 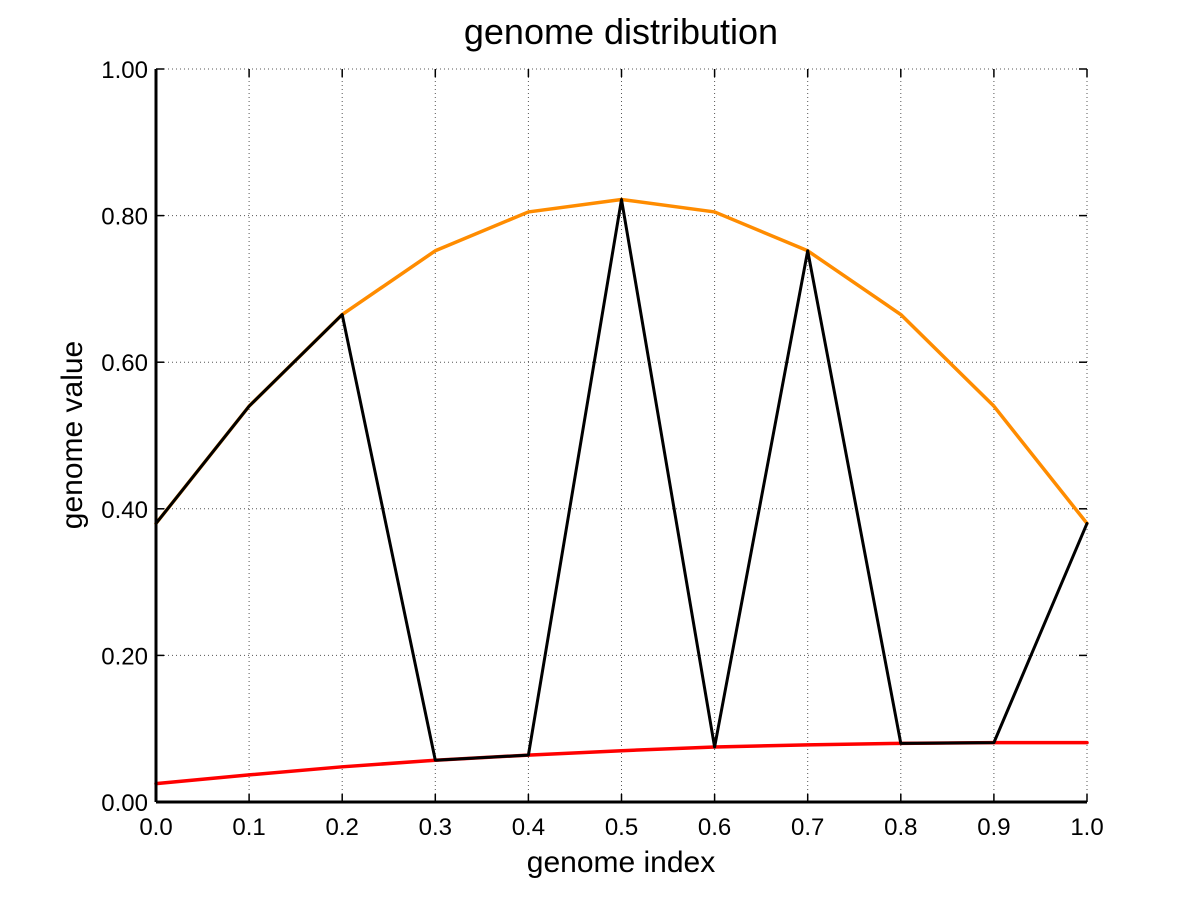 What do you see at coordinates (900, 827) in the screenshot?
I see `x-tick-label: 0.8` at bounding box center [900, 827].